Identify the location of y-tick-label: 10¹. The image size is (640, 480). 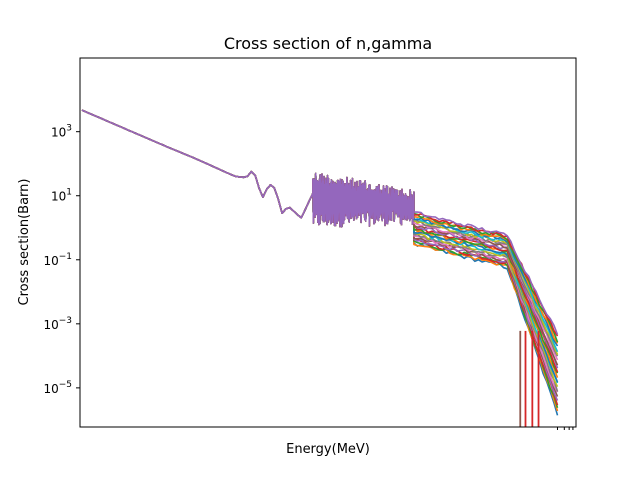
(61, 196).